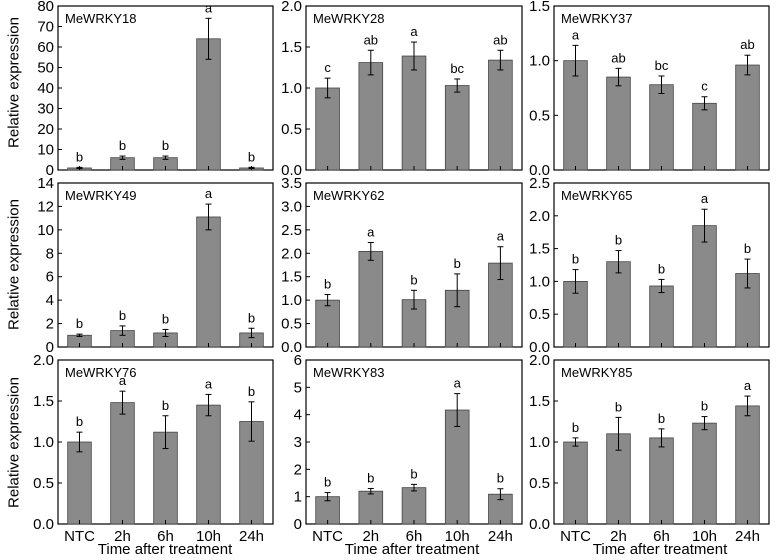 The height and width of the screenshot is (560, 778). What do you see at coordinates (298, 415) in the screenshot?
I see `p8-ytick-label: 4` at bounding box center [298, 415].